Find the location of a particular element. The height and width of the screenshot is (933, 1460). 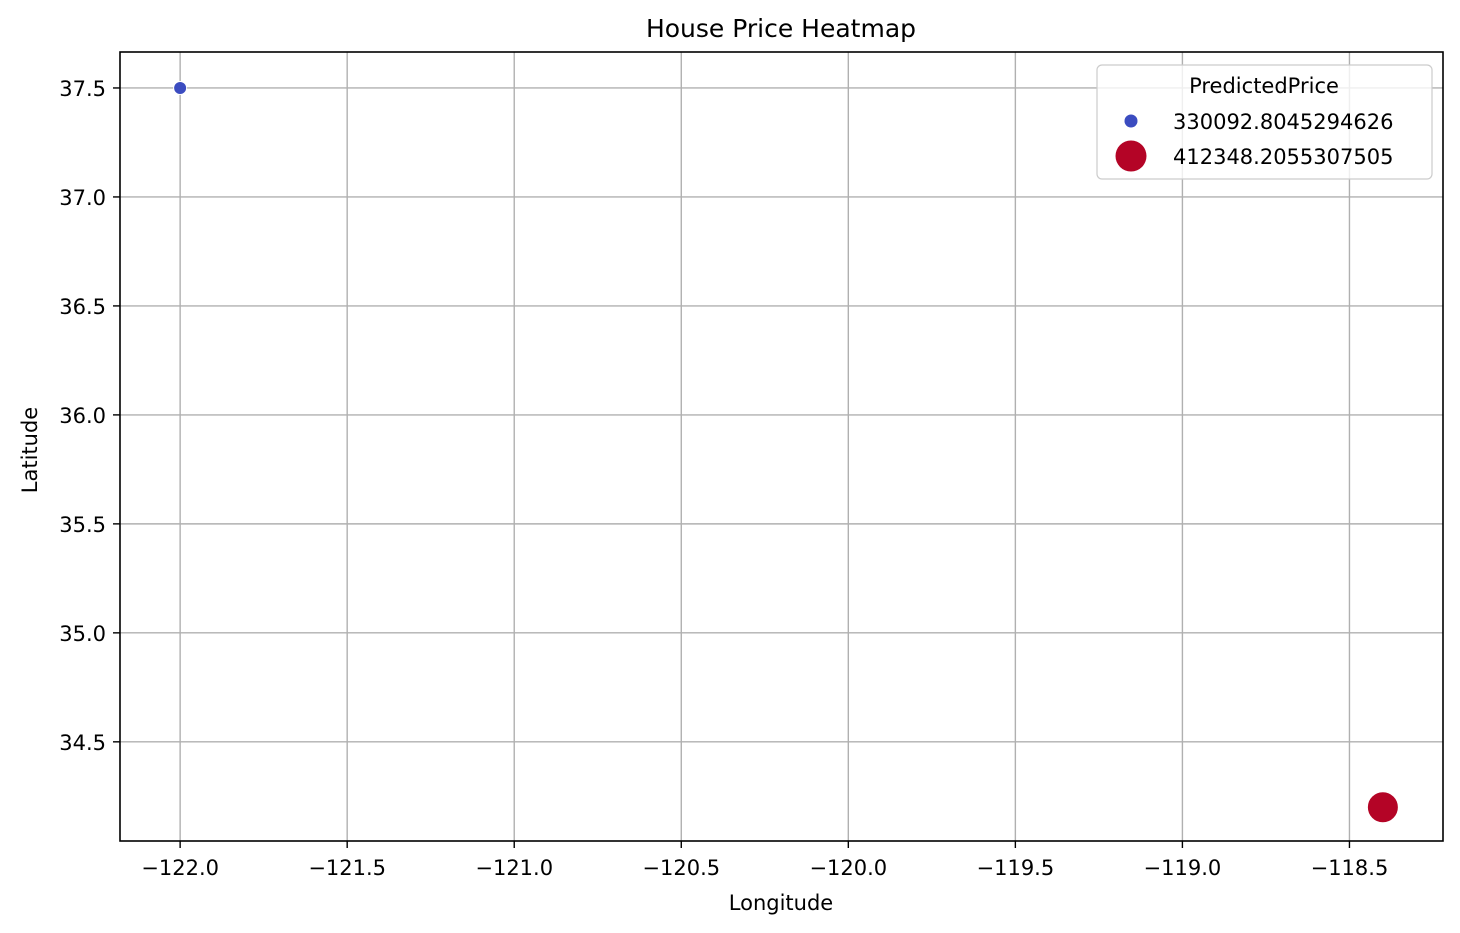

x-tick-label: −121.5 is located at coordinates (347, 868).